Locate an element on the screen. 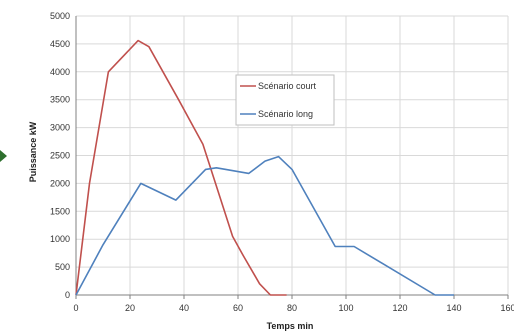 This screenshot has width=514, height=334. legend-label-scenario-long: Scénario long is located at coordinates (285, 114).